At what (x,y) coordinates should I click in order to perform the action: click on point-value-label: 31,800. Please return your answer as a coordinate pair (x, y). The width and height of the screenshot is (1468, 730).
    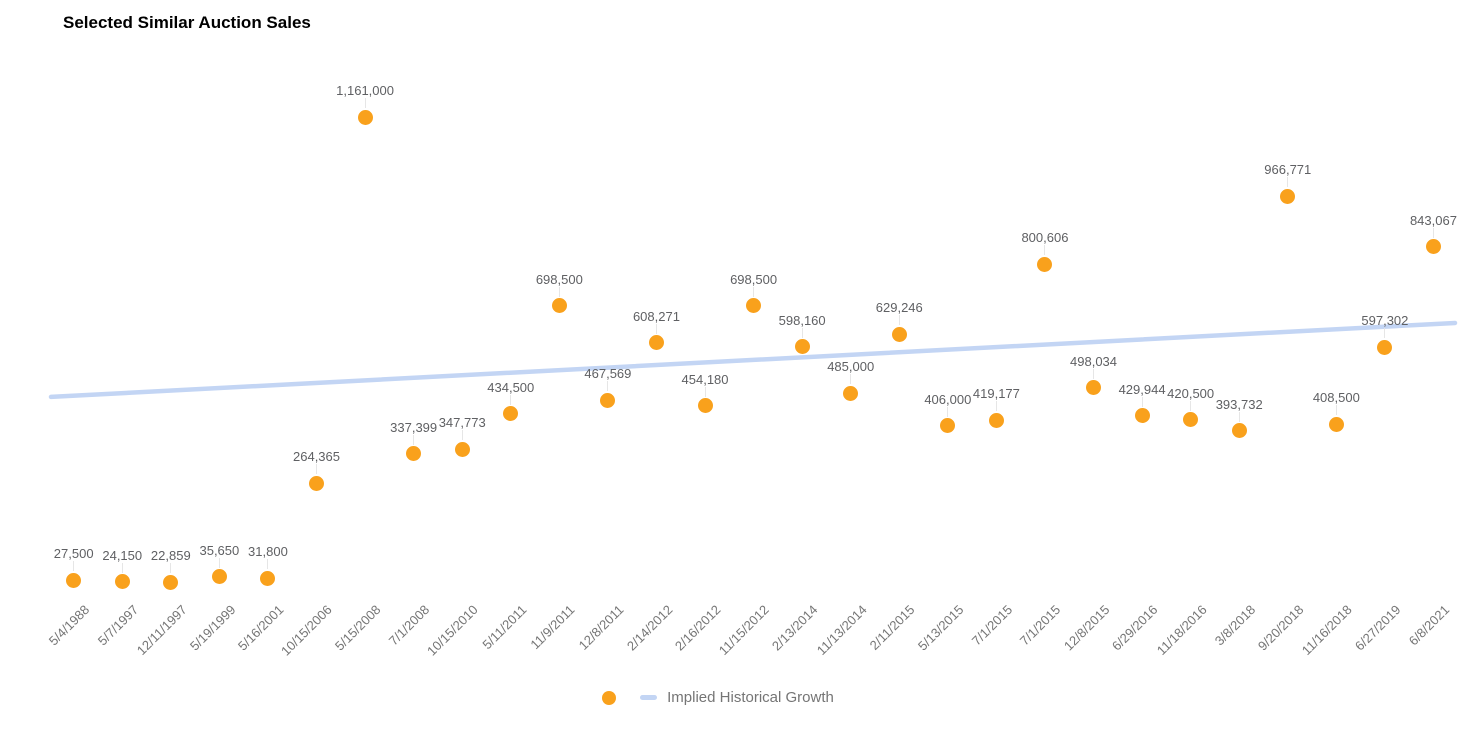
    Looking at the image, I should click on (268, 552).